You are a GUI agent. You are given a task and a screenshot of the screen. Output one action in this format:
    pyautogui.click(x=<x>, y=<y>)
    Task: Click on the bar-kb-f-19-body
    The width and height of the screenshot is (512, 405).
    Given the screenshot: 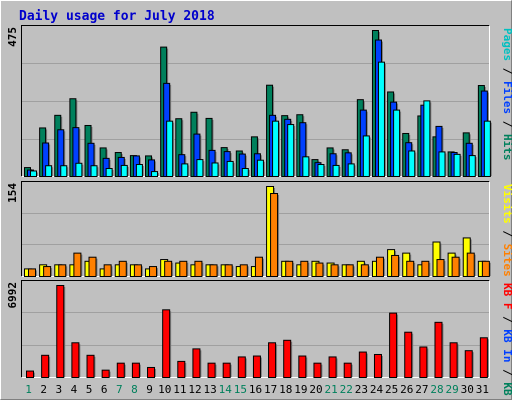 What is the action you would take?
    pyautogui.click(x=302, y=366)
    